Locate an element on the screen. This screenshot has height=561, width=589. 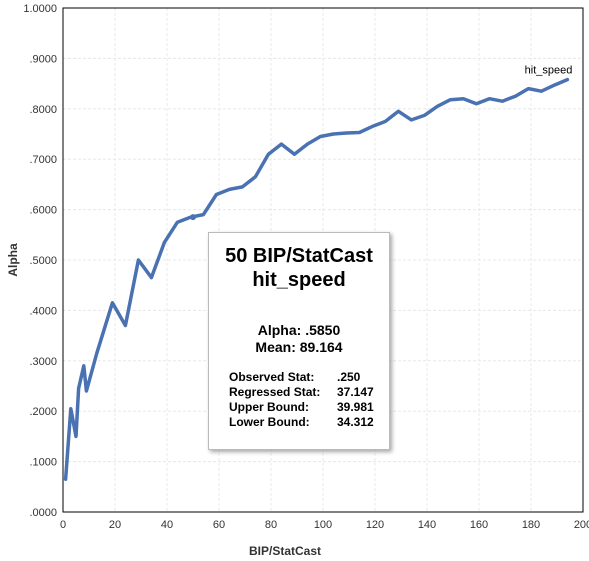
y-tick-label: .8000 is located at coordinates (43, 110).